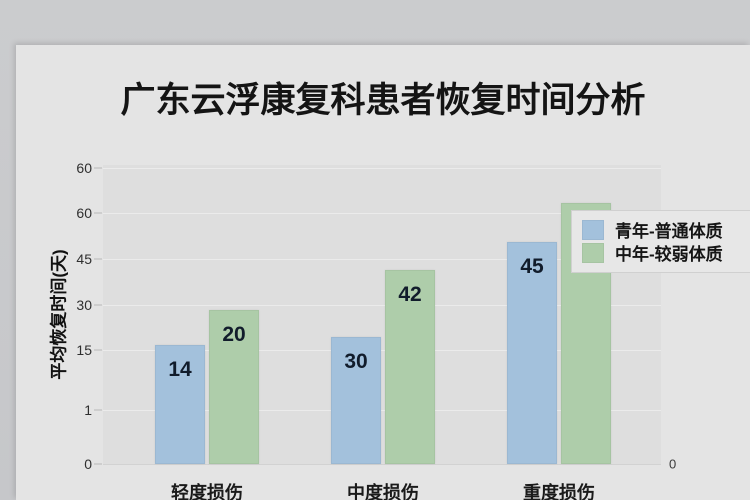 This screenshot has width=750, height=500. What do you see at coordinates (673, 464) in the screenshot?
I see `right-axis-zero-label: 0` at bounding box center [673, 464].